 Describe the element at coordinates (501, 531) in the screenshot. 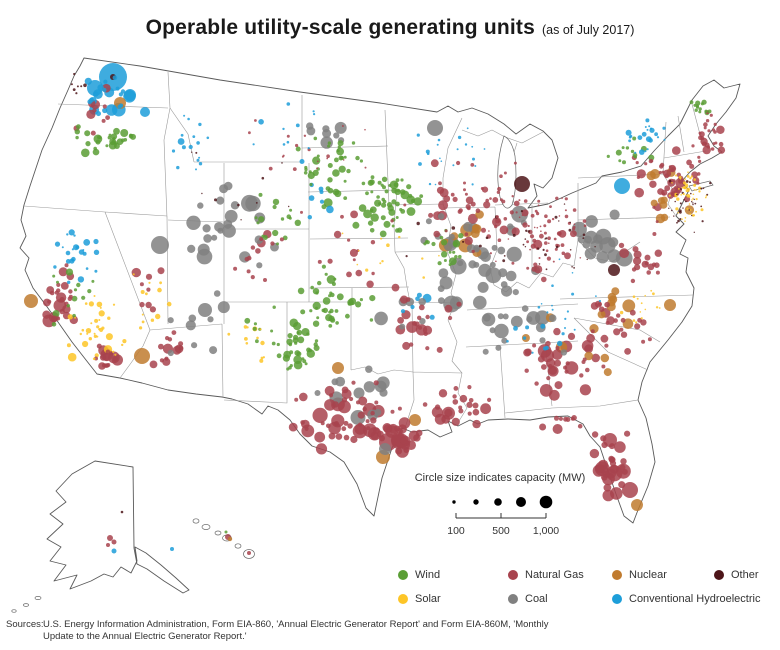

I see `size-tick-label: 500` at that location.